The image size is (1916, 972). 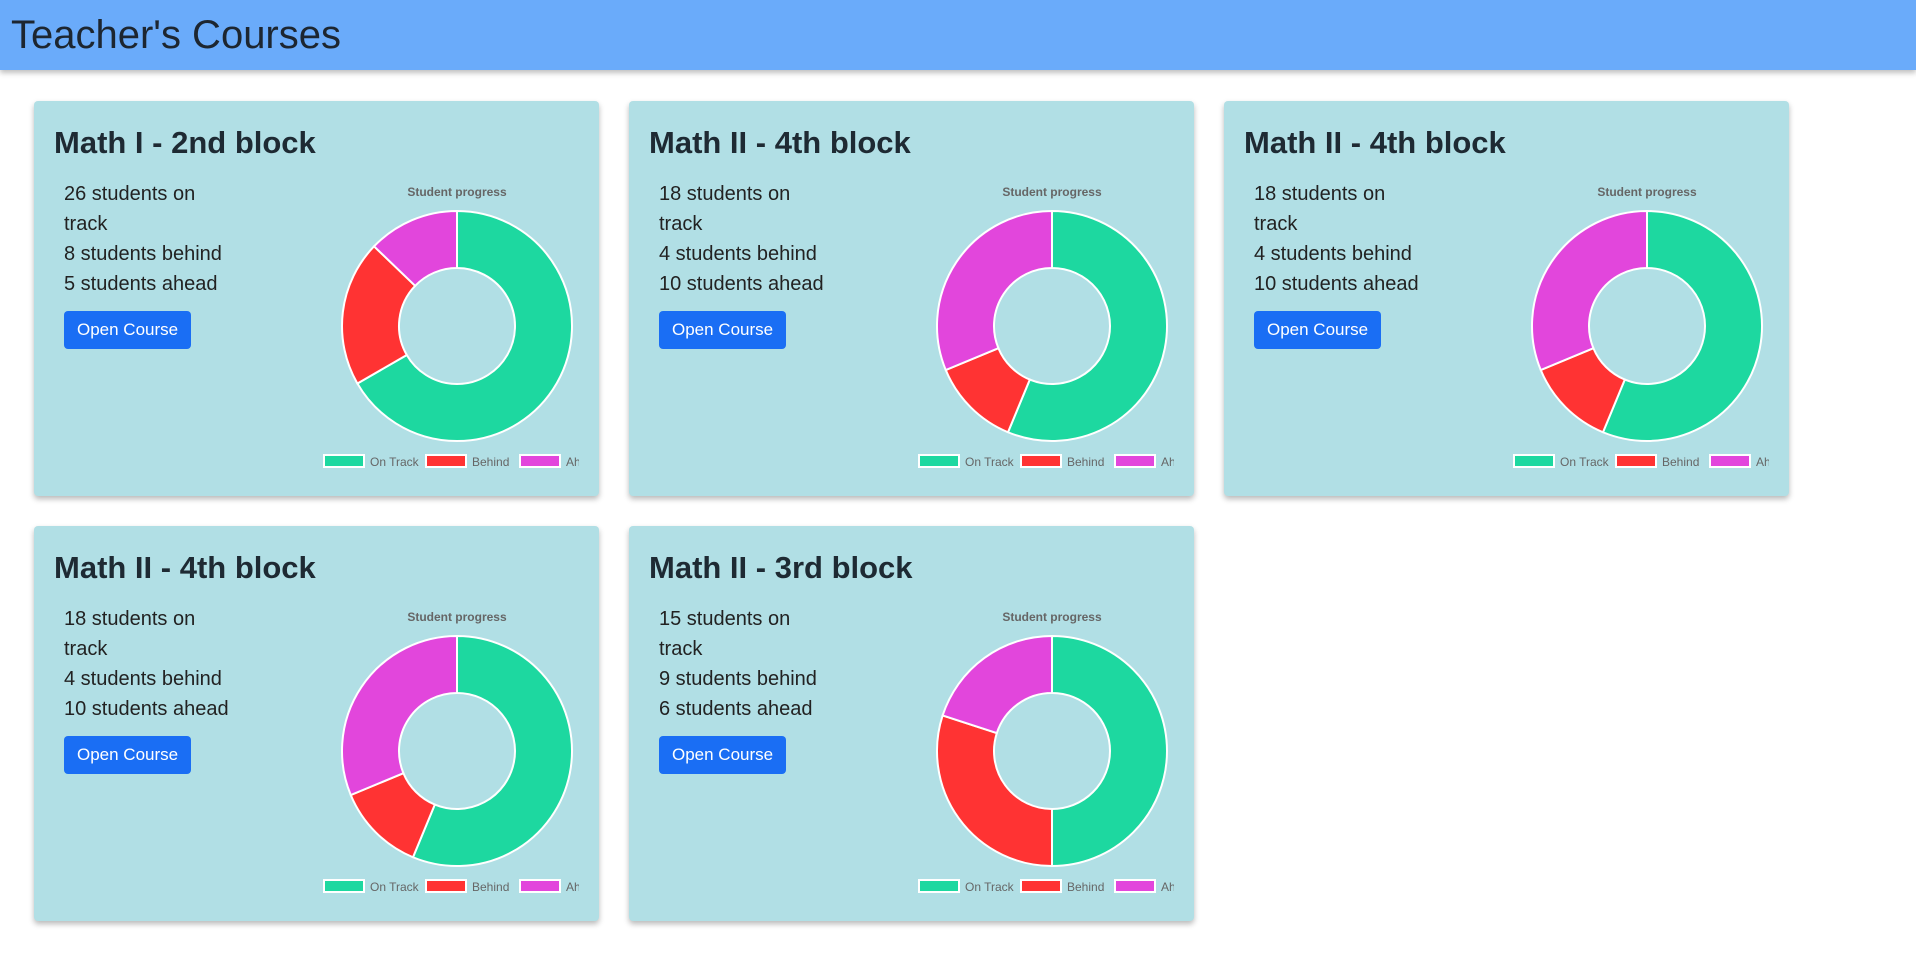 What do you see at coordinates (725, 634) in the screenshot?
I see `on-track-stat: 15 students on track` at bounding box center [725, 634].